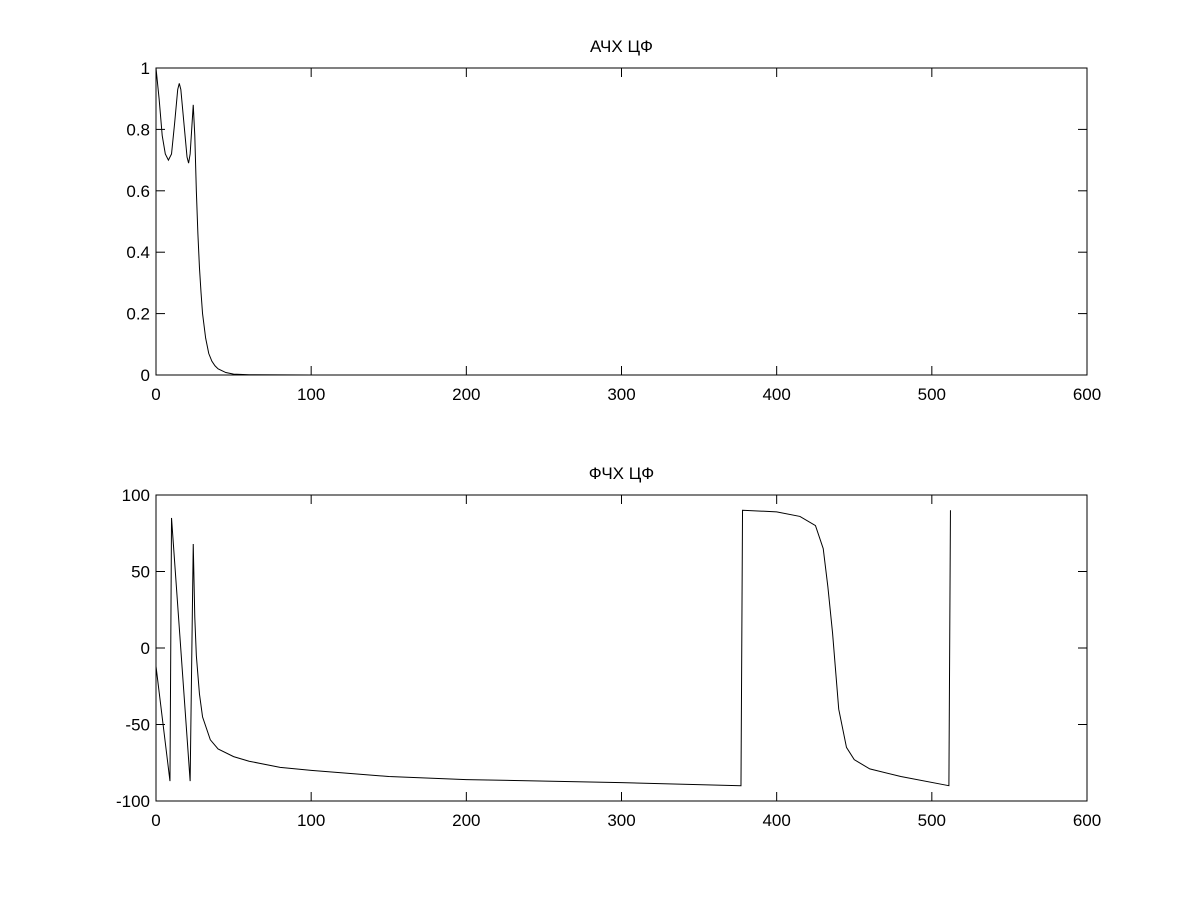  What do you see at coordinates (621, 473) in the screenshot?
I see `chart-title: ФЧХ ЦФ` at bounding box center [621, 473].